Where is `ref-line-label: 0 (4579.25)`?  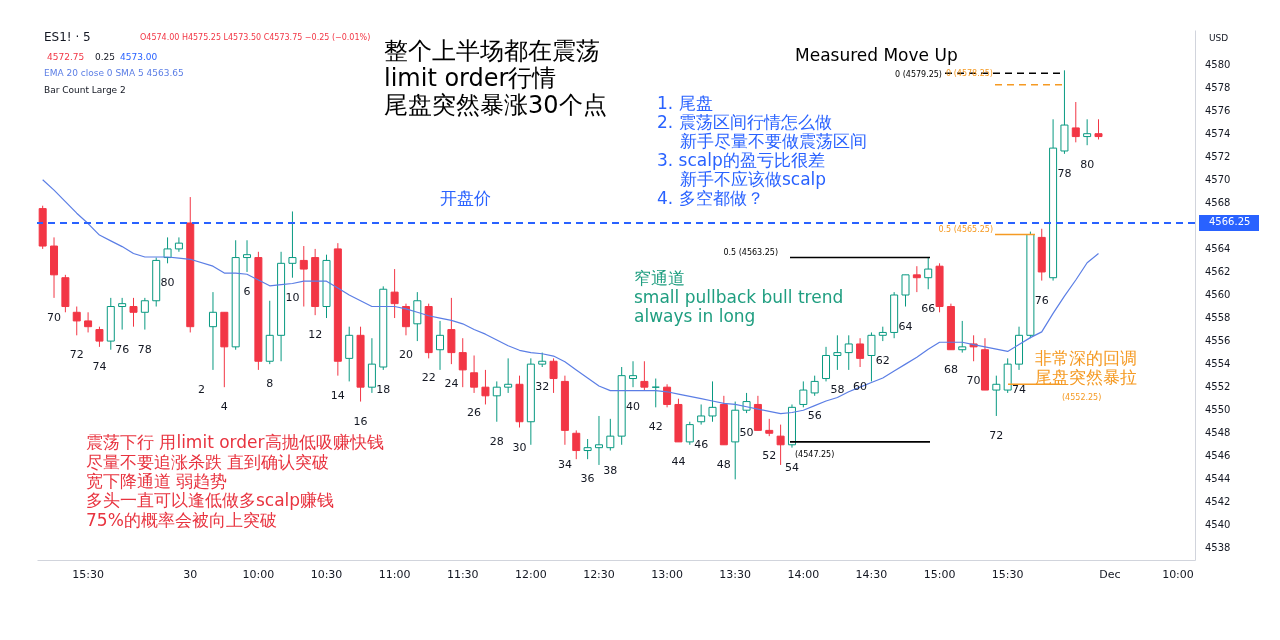 ref-line-label: 0 (4579.25) is located at coordinates (918, 74).